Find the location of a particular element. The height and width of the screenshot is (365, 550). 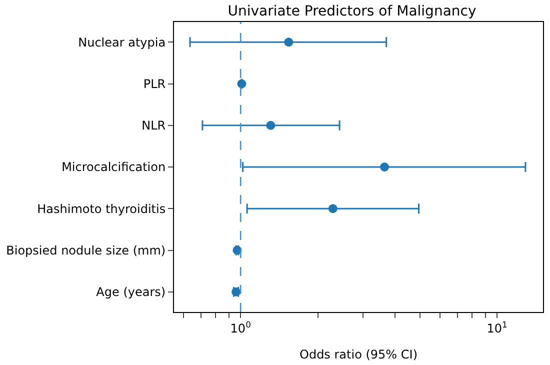

y-tick-label: Age (years) is located at coordinates (131, 292).